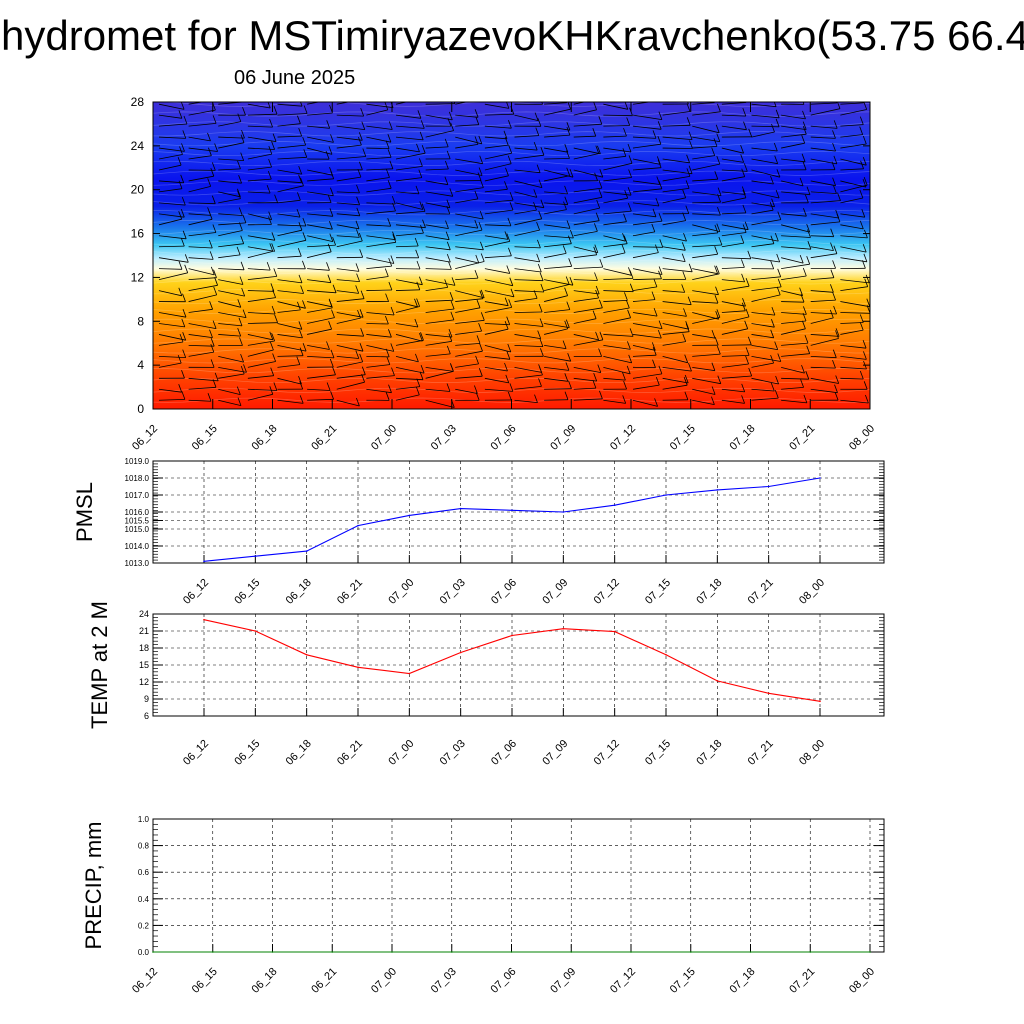 Image resolution: width=1024 pixels, height=1024 pixels. I want to click on x-tick-label: 07_12, so click(607, 753).